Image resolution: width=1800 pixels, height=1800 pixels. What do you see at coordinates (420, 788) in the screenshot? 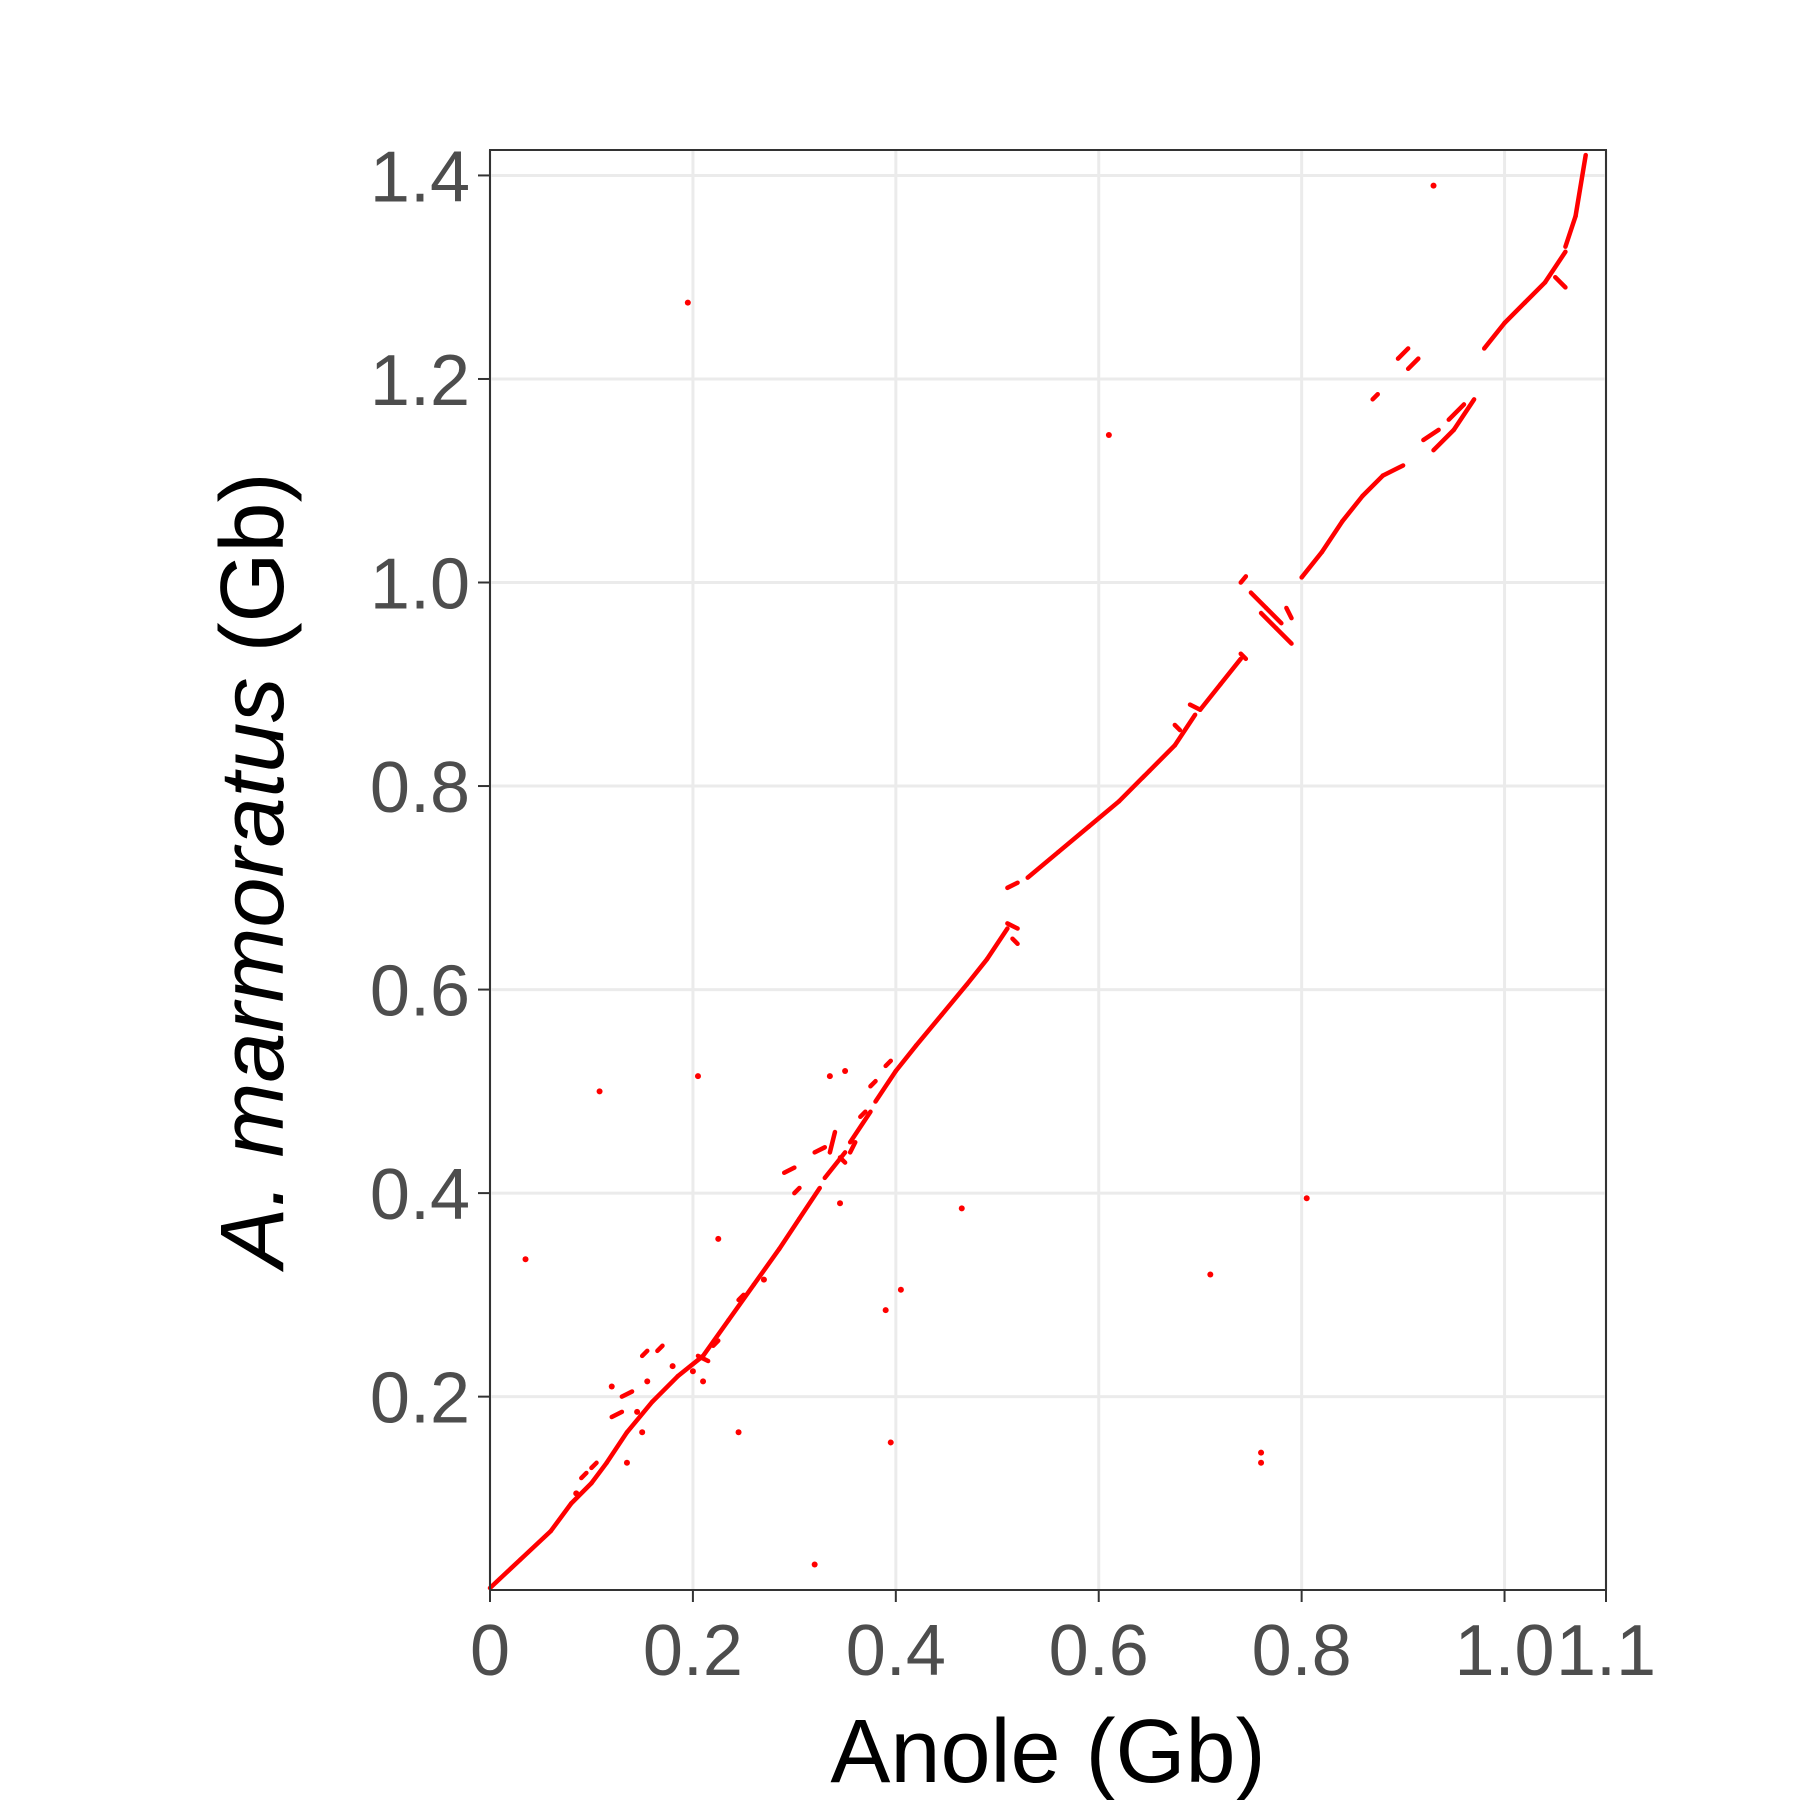
I see `y-tick-label: 0.8` at bounding box center [420, 788].